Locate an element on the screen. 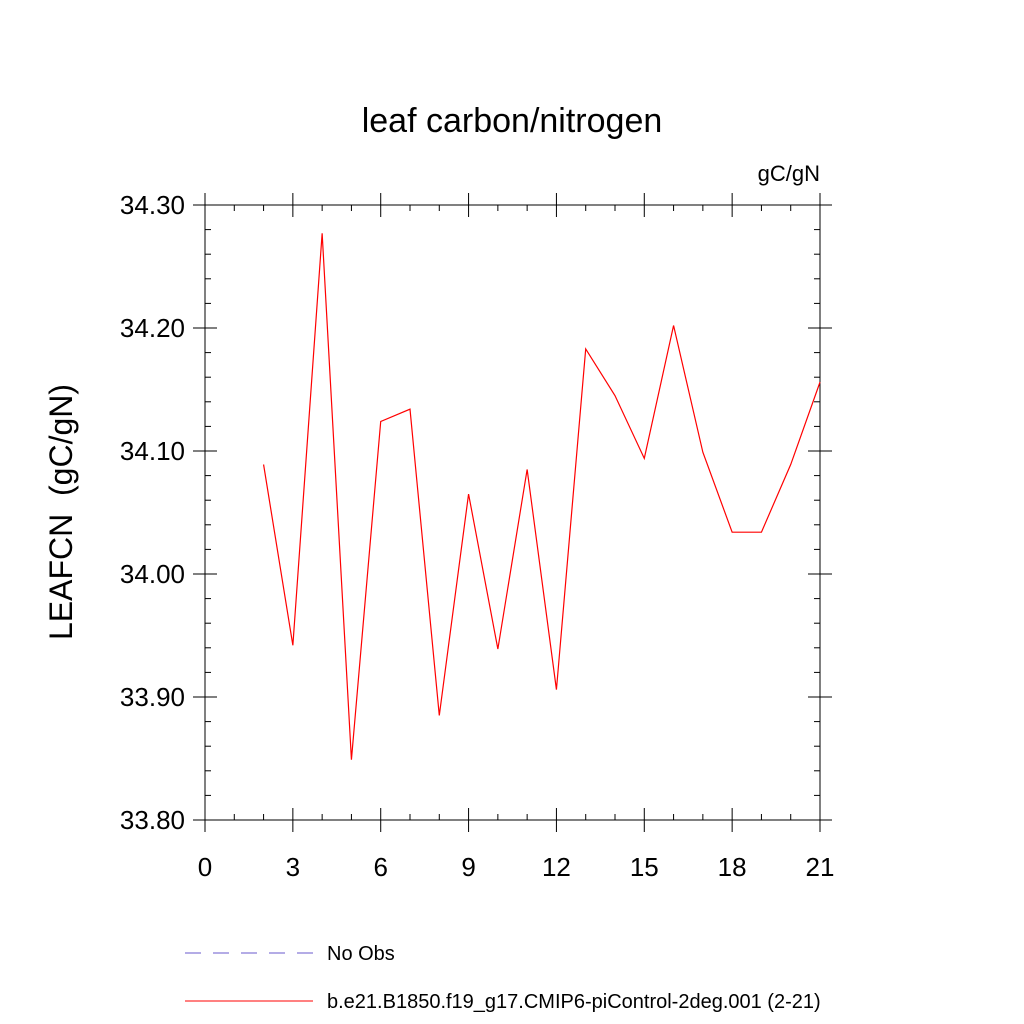 The image size is (1024, 1024). x-tick-label: 12 is located at coordinates (556, 867).